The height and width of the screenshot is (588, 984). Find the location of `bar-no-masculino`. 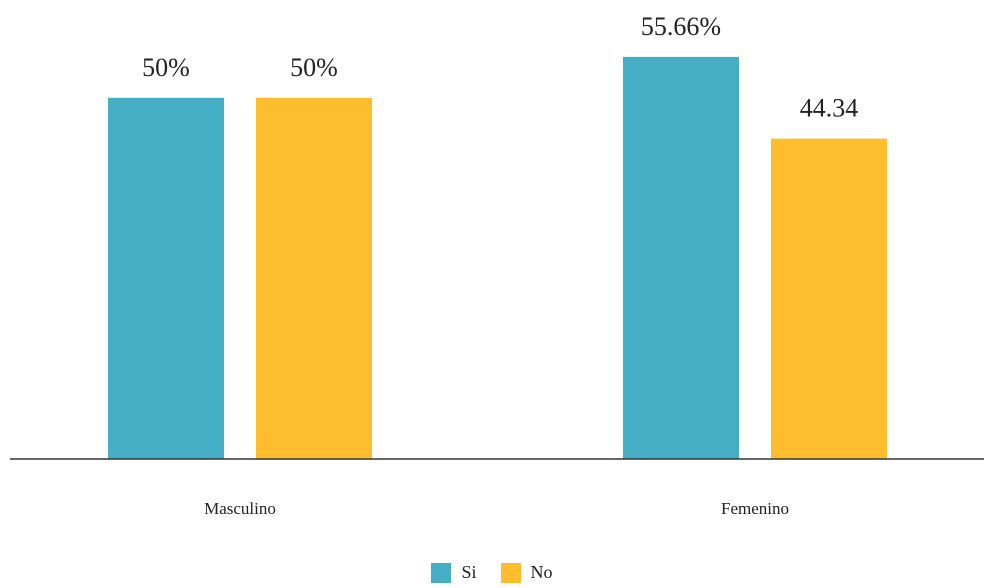

bar-no-masculino is located at coordinates (314, 278).